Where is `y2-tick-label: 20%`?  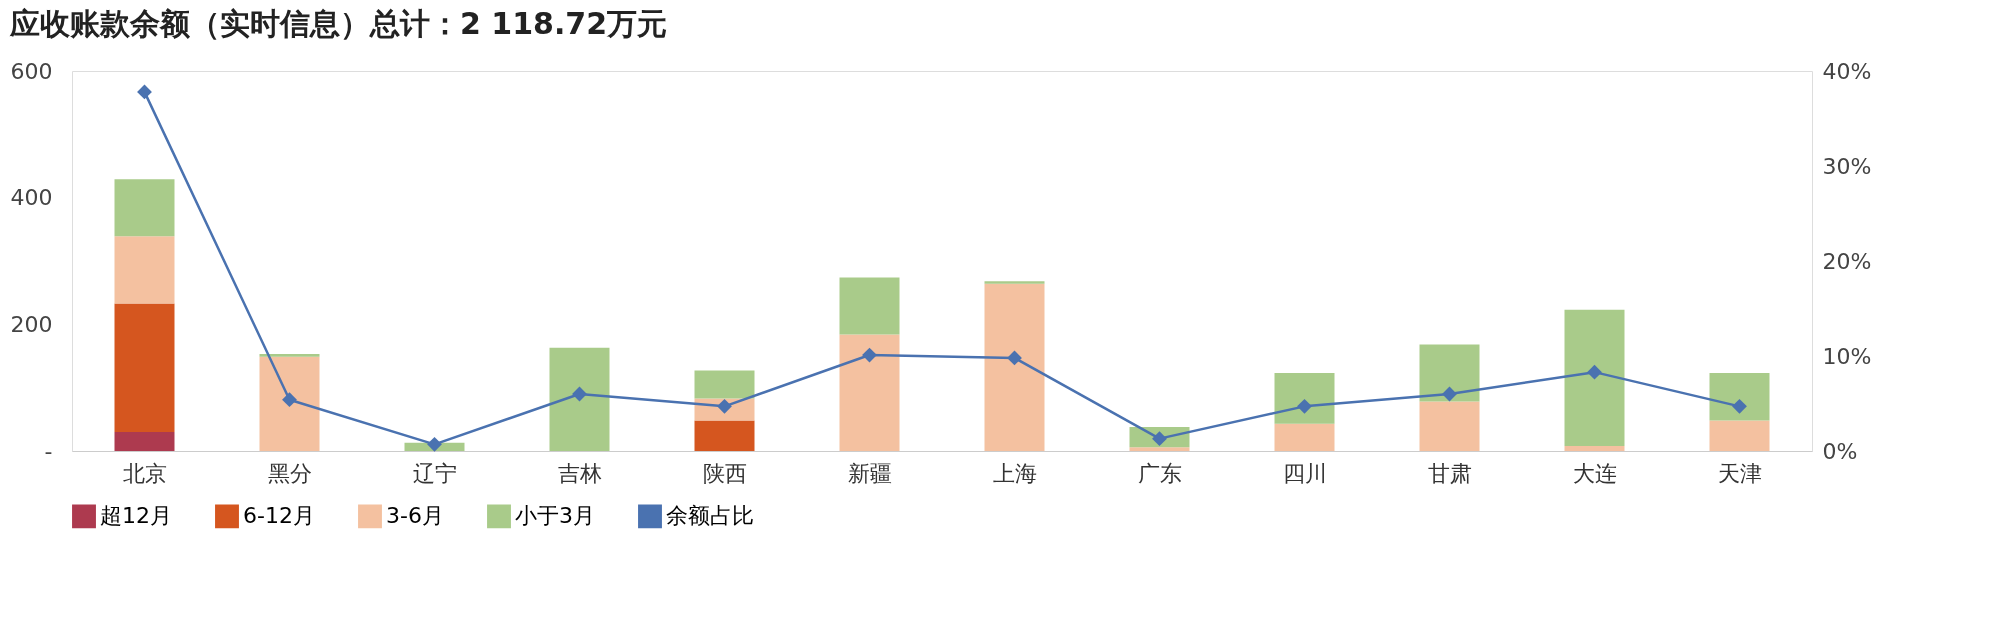 y2-tick-label: 20% is located at coordinates (1847, 261).